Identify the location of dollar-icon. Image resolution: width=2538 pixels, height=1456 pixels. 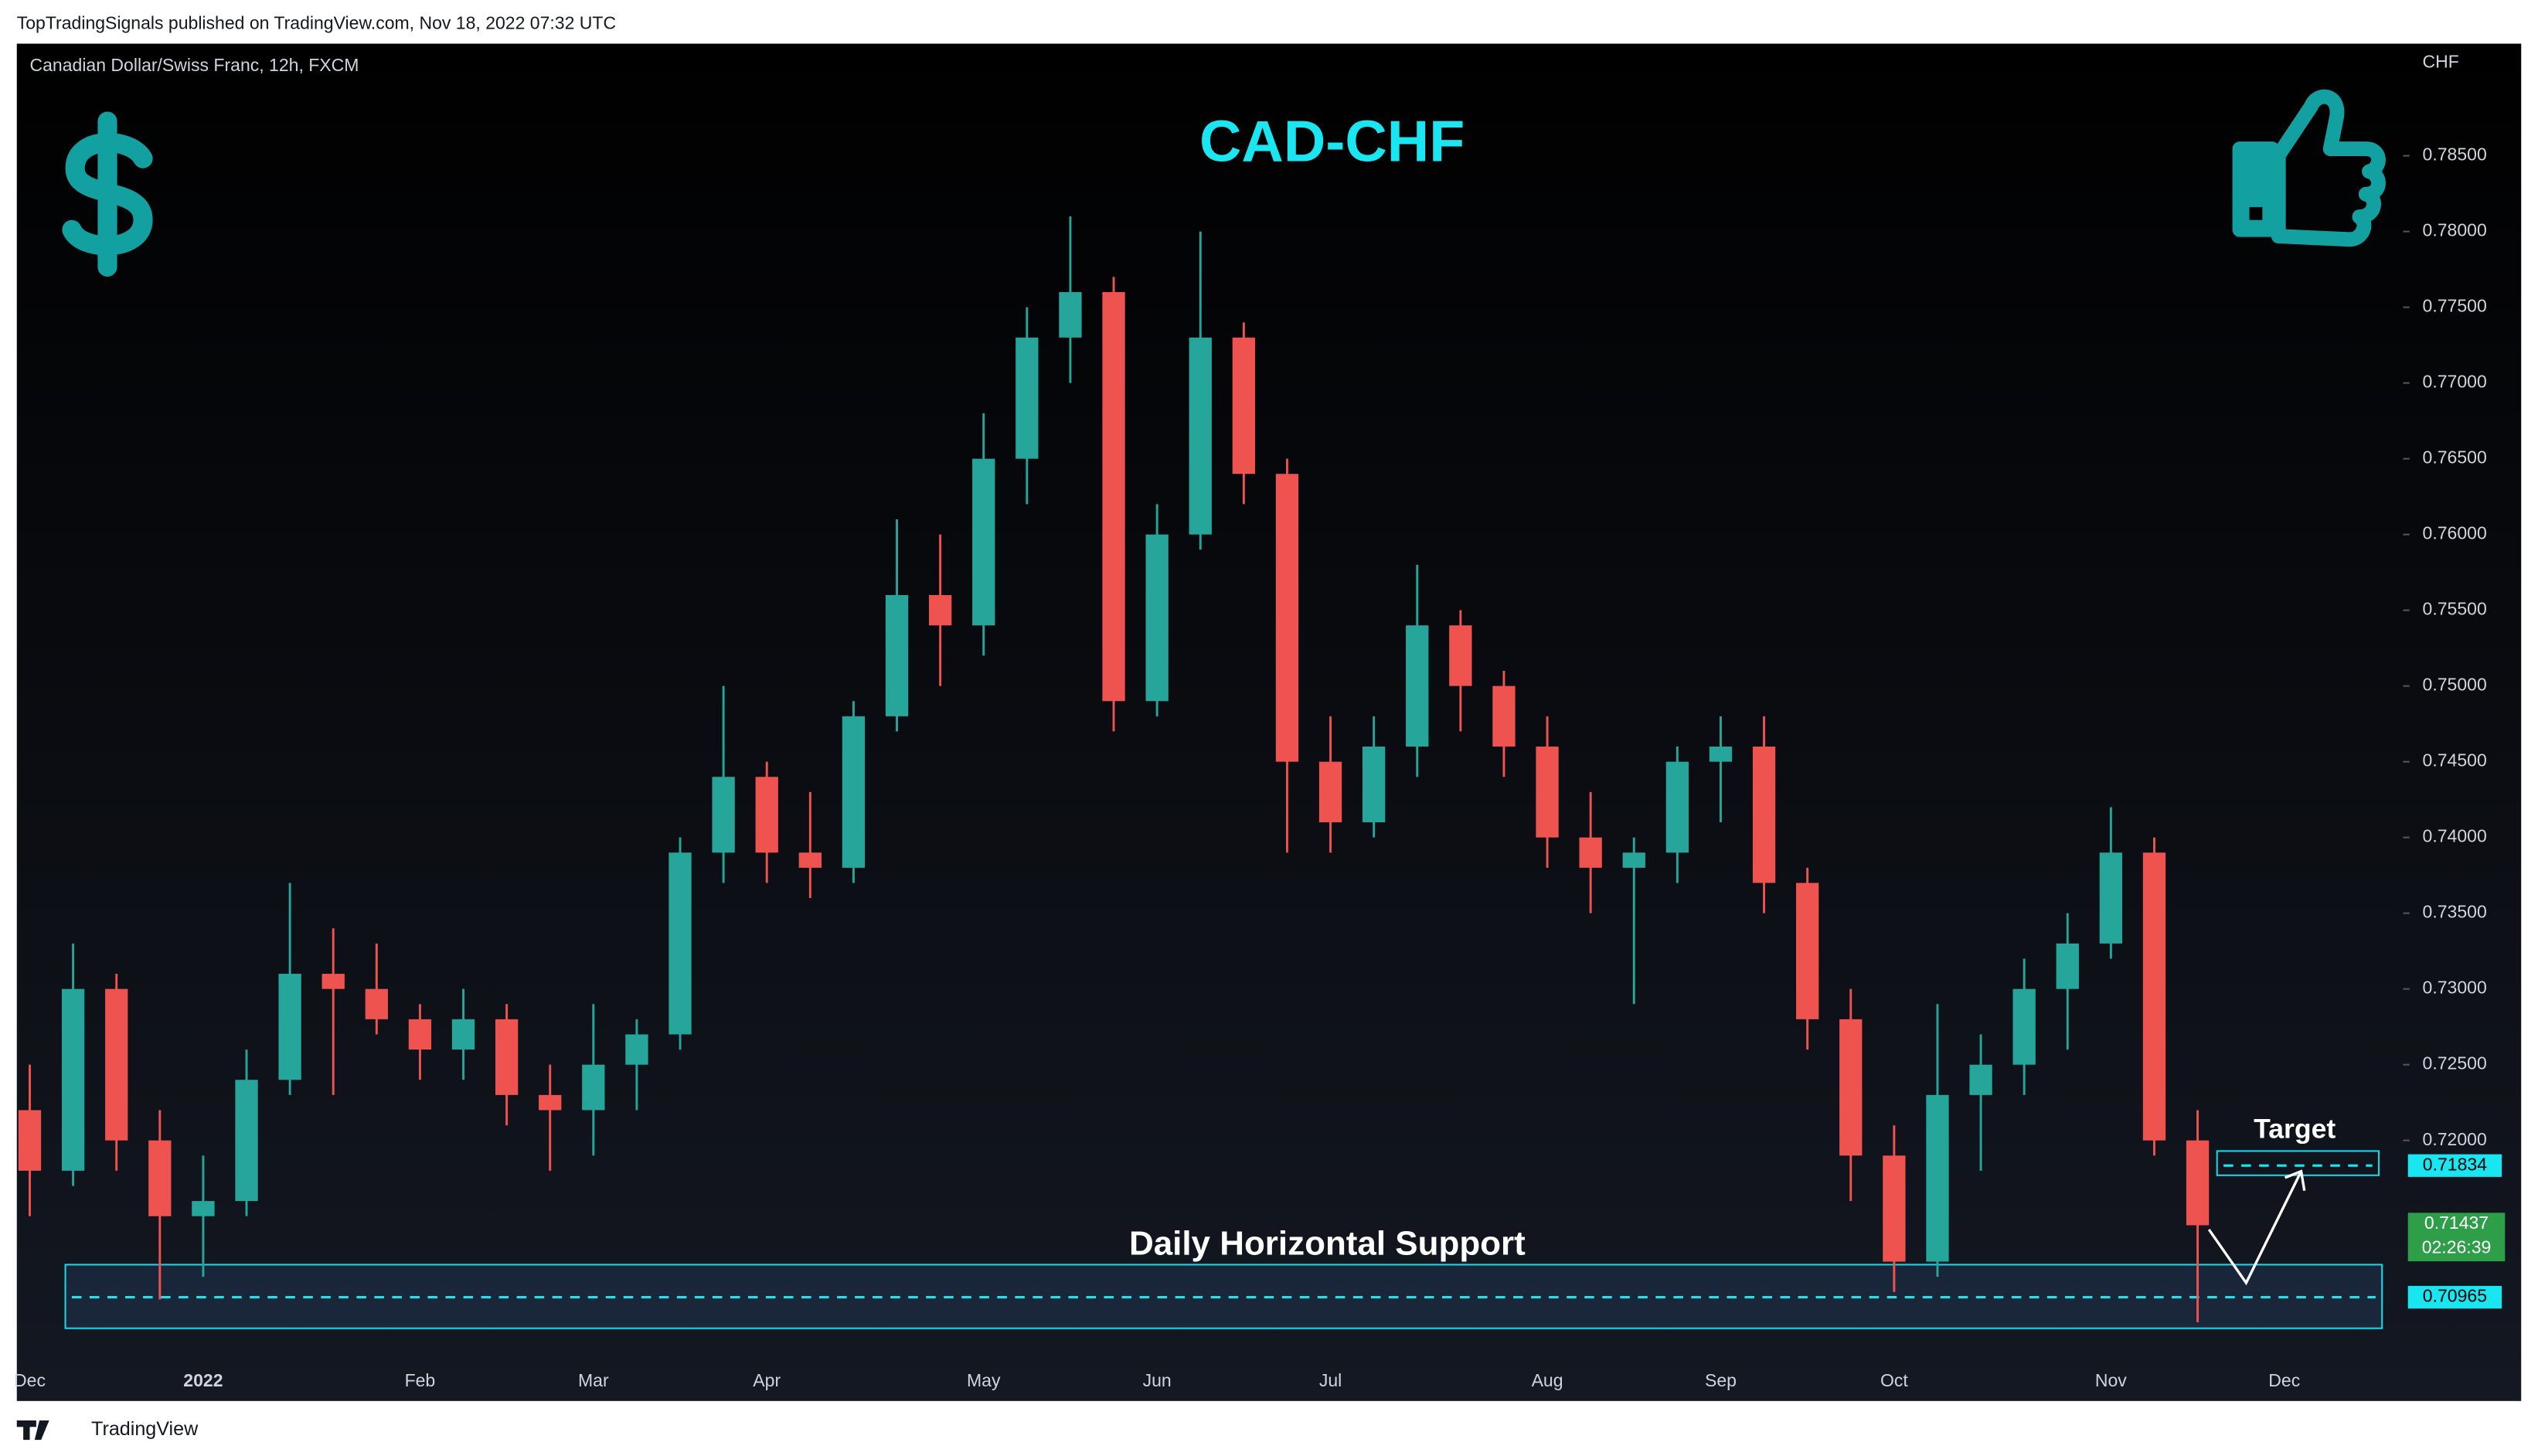
(108, 194).